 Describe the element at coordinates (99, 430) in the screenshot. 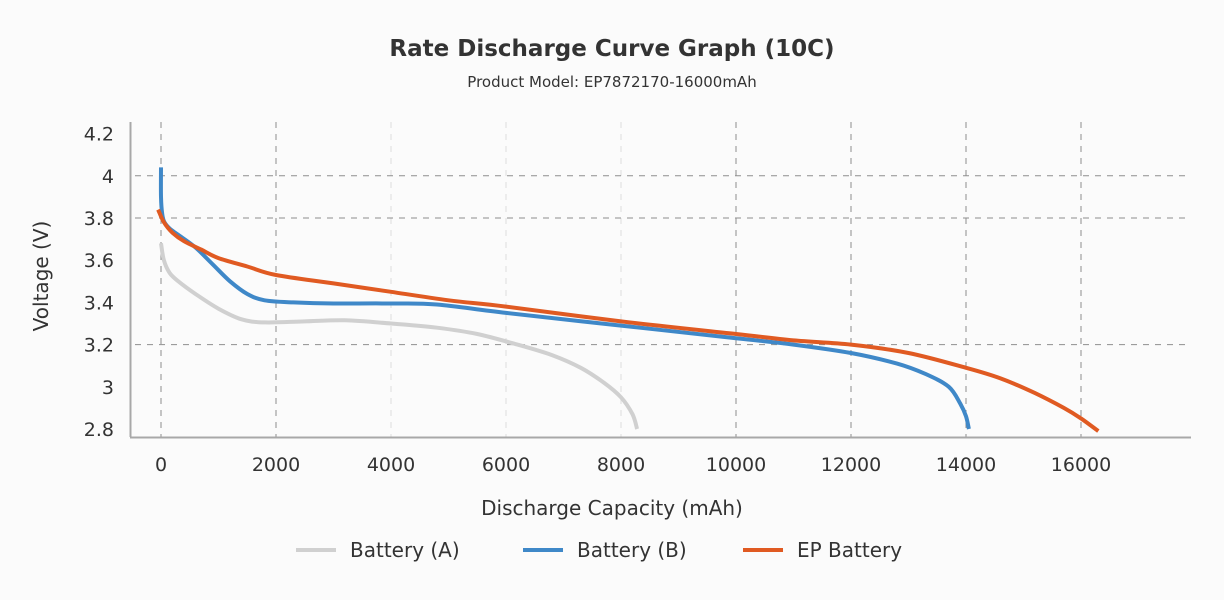

I see `y-tick-label: 2.8` at that location.